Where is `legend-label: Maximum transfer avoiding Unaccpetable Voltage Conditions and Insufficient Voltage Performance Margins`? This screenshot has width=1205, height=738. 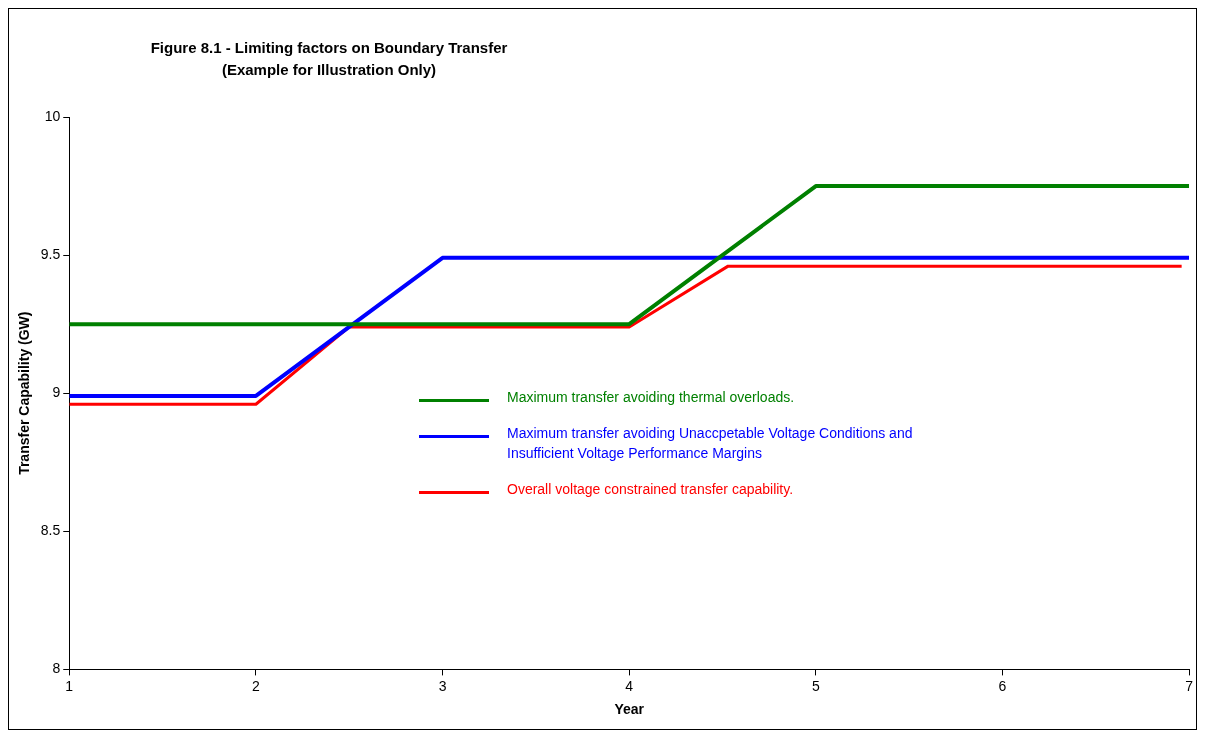 legend-label: Maximum transfer avoiding Unaccpetable Voltage Conditions and Insufficient Voltage Performance Margins is located at coordinates (710, 443).